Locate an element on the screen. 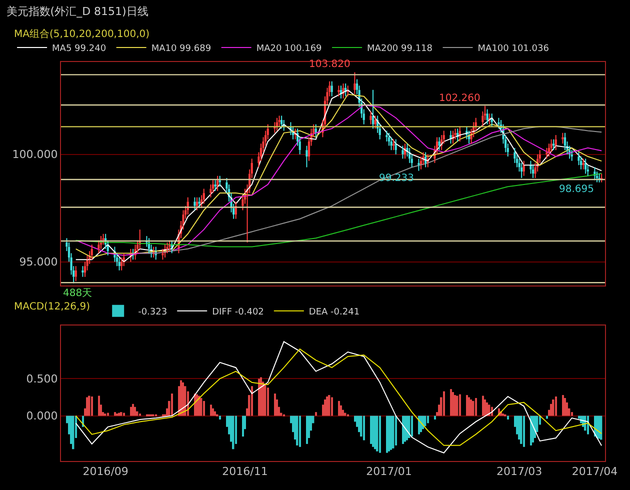 The image size is (630, 490). annotation: 102.260 is located at coordinates (459, 98).